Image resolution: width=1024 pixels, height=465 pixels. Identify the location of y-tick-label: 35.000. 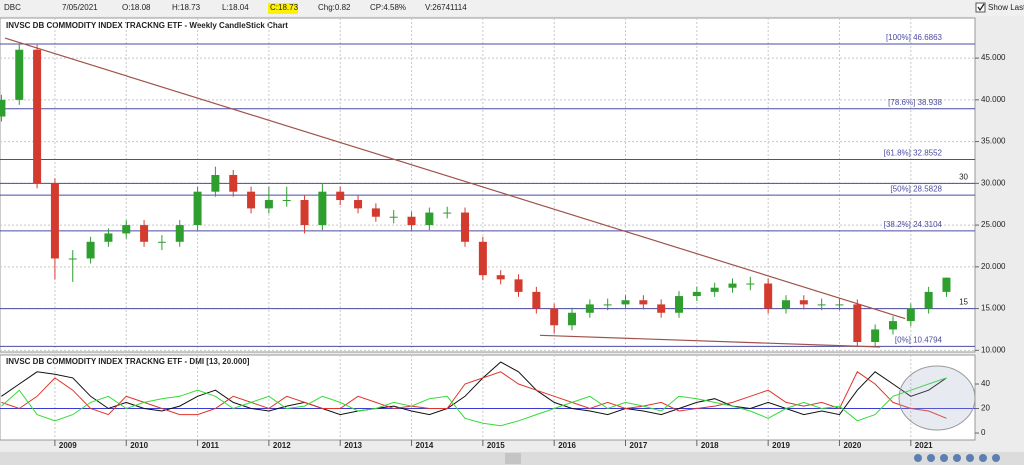
(993, 141).